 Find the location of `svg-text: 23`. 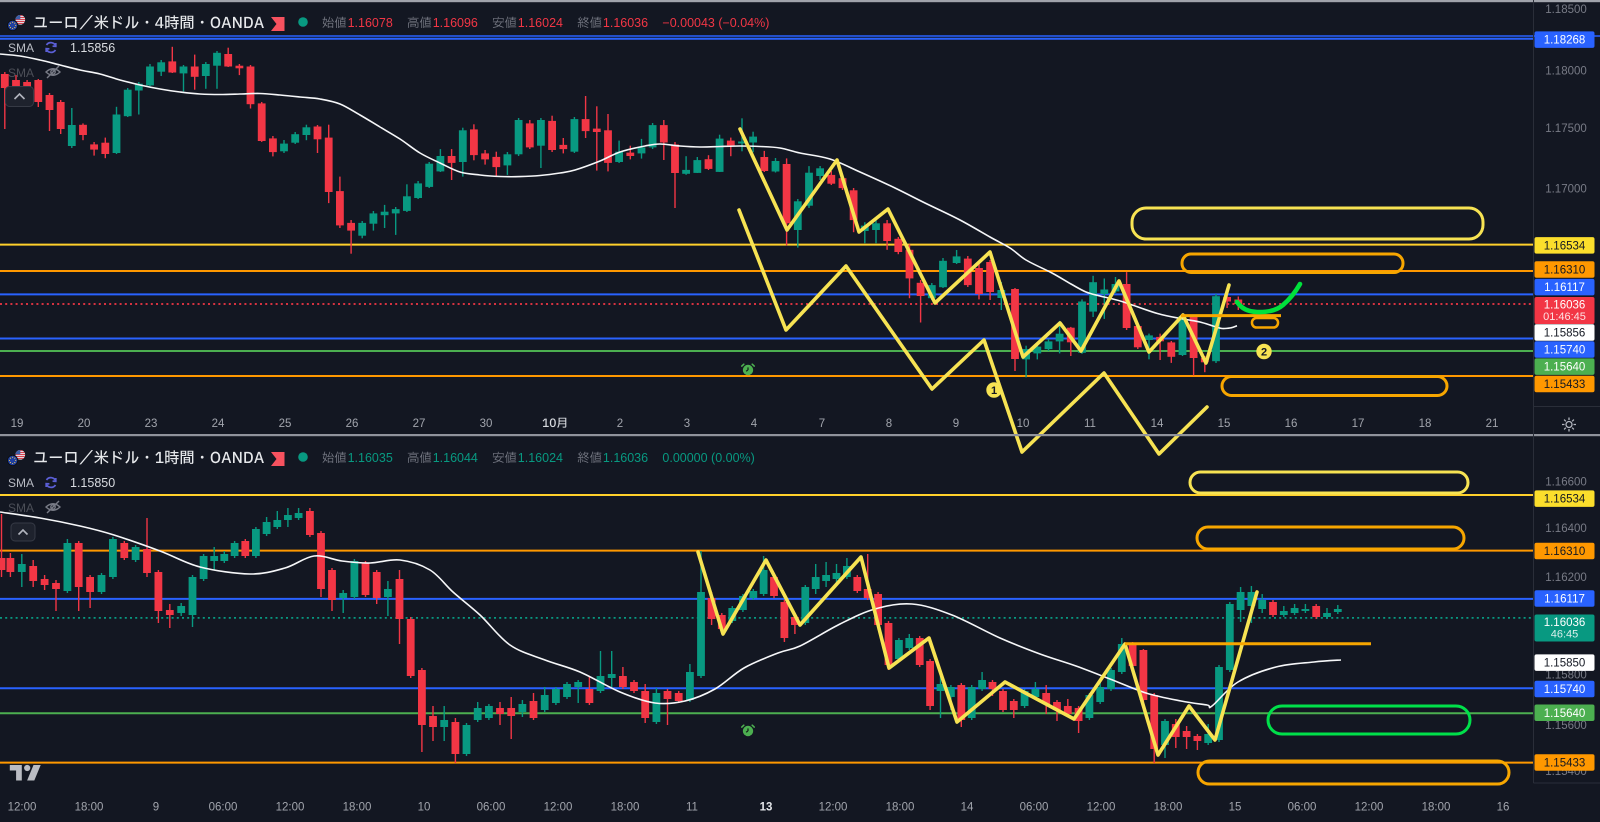

svg-text: 23 is located at coordinates (151, 424).